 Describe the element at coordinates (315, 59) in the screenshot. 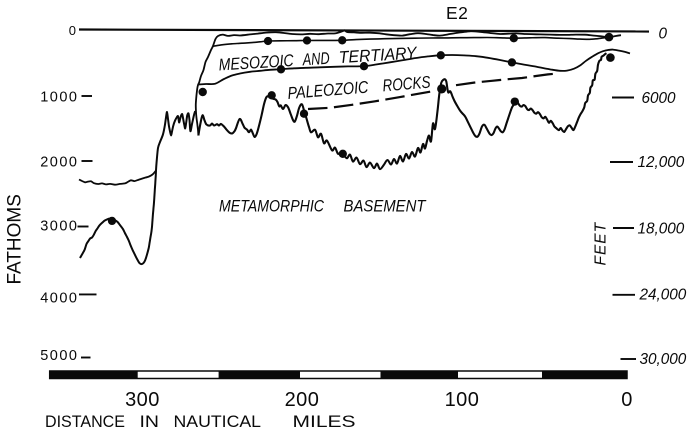

I see `svg-text: AND` at that location.